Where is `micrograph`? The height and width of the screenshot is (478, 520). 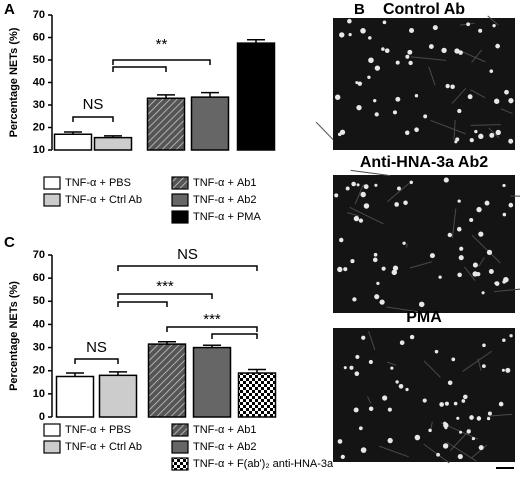 micrograph is located at coordinates (424, 244).